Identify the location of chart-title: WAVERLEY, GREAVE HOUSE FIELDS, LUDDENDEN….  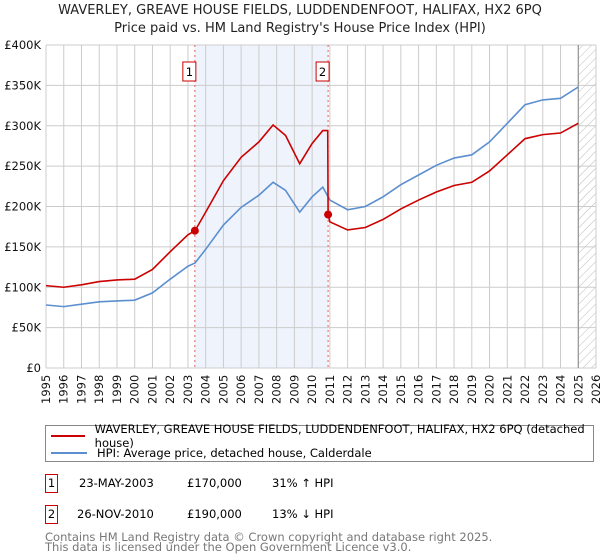
(300, 10).